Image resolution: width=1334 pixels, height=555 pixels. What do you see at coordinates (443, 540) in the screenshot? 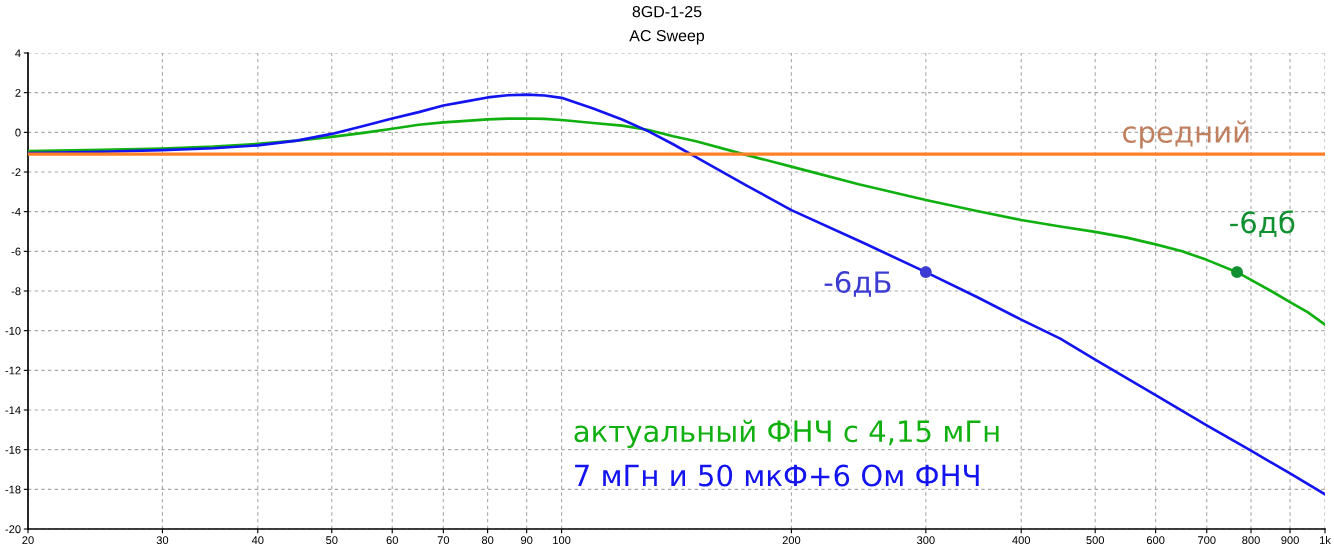
I see `x-tick-label: 70` at bounding box center [443, 540].